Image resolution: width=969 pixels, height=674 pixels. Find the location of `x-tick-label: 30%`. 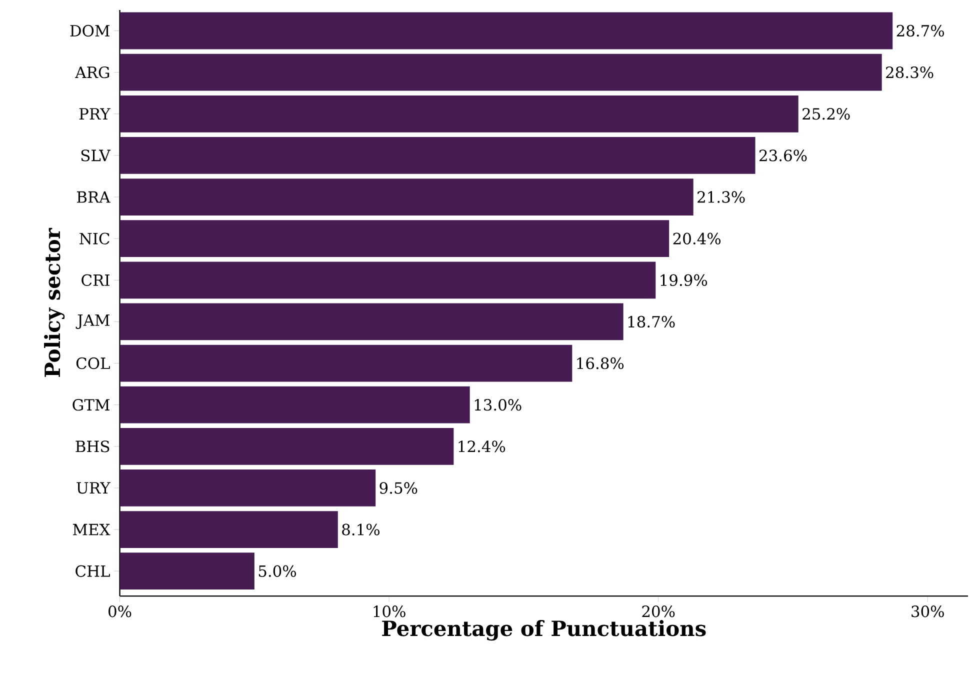

x-tick-label: 30% is located at coordinates (928, 612).